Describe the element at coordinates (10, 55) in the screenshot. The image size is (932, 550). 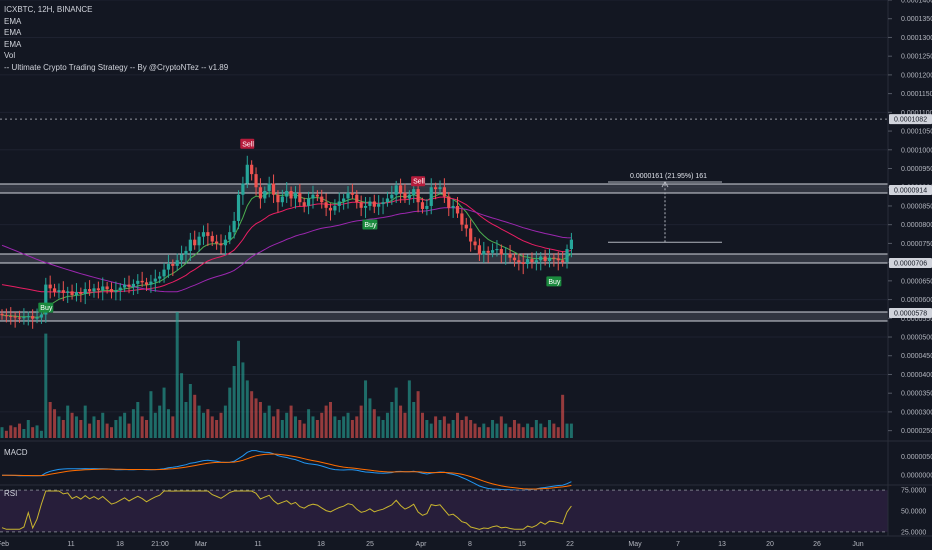
I see `indicator-vol: Vol` at that location.